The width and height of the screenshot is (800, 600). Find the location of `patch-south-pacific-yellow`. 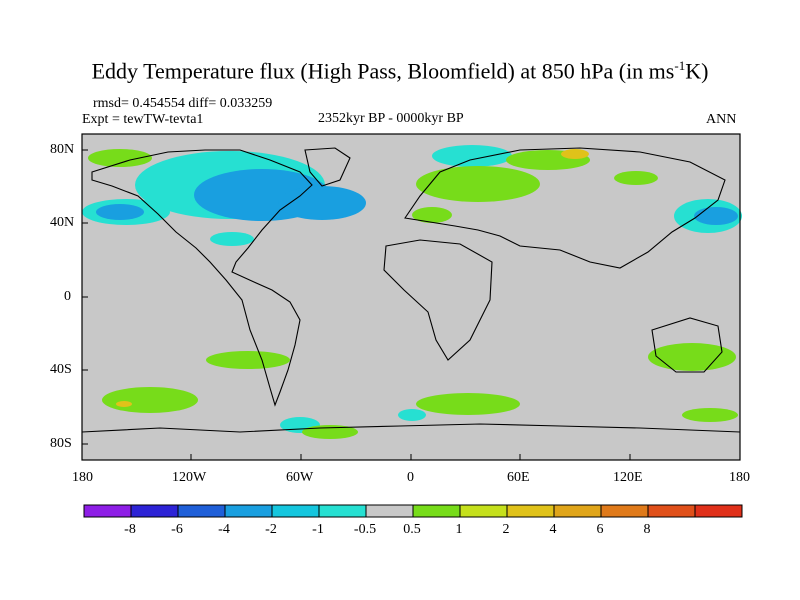

patch-south-pacific-yellow is located at coordinates (124, 404).